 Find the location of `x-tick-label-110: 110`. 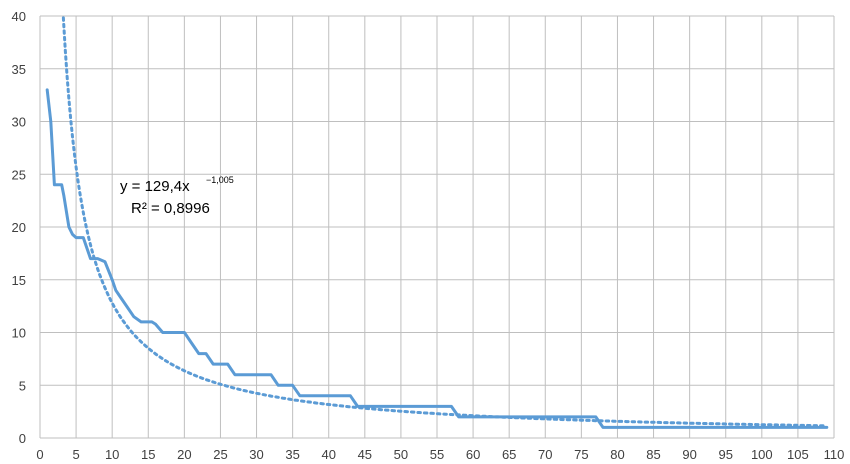

x-tick-label-110: 110 is located at coordinates (834, 454).